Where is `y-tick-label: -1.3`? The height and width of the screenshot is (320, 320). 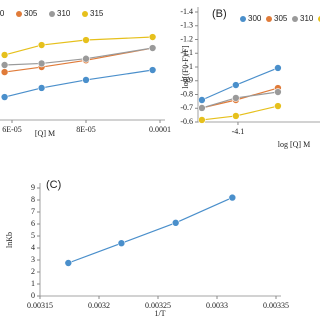
y-tick-label: -1.3 is located at coordinates (186, 25).